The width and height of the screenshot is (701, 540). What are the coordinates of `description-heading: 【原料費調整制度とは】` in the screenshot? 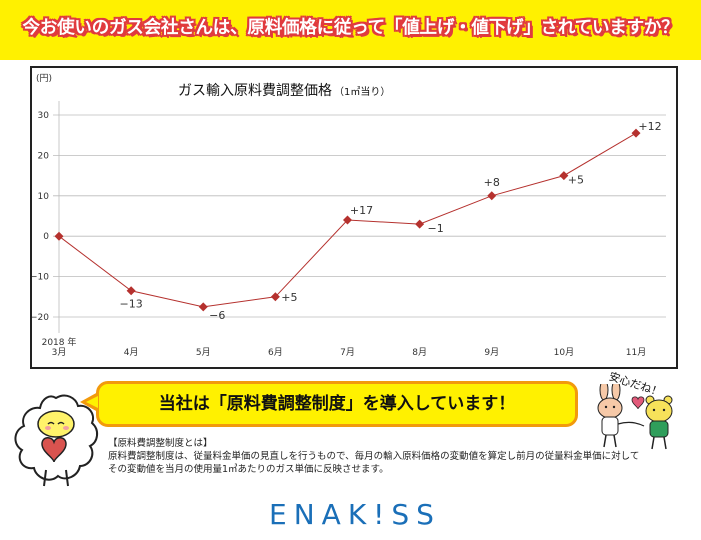 It's located at (160, 443).